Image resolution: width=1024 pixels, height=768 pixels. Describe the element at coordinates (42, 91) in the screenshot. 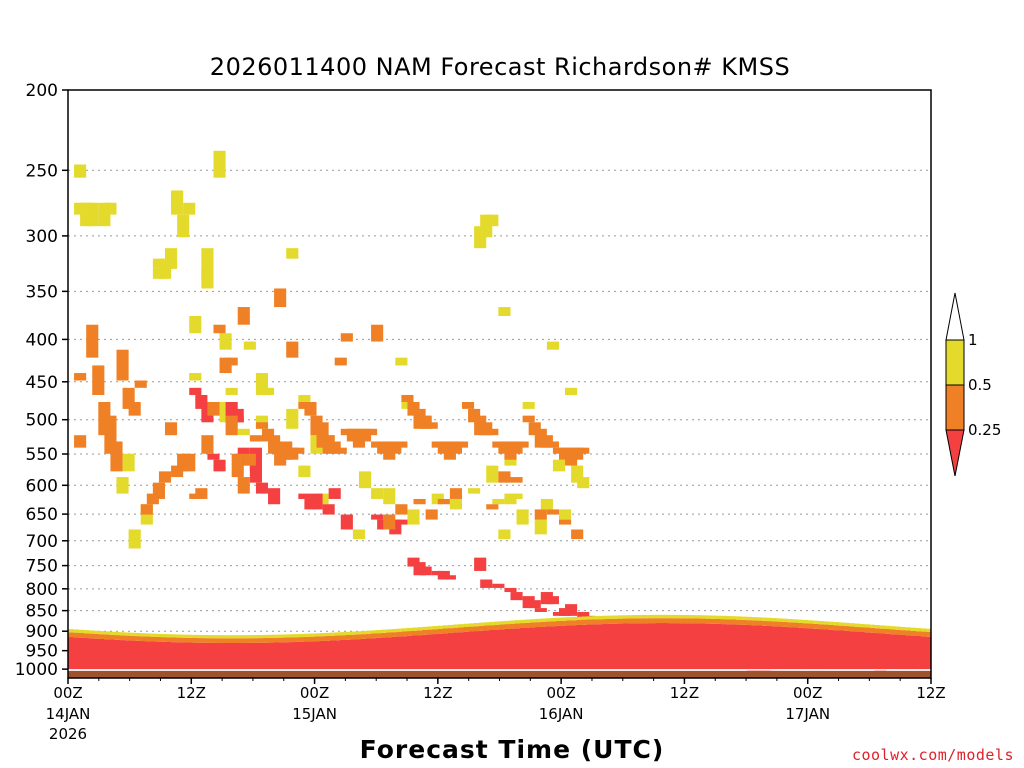

I see `y-tick-label-200: 200` at that location.